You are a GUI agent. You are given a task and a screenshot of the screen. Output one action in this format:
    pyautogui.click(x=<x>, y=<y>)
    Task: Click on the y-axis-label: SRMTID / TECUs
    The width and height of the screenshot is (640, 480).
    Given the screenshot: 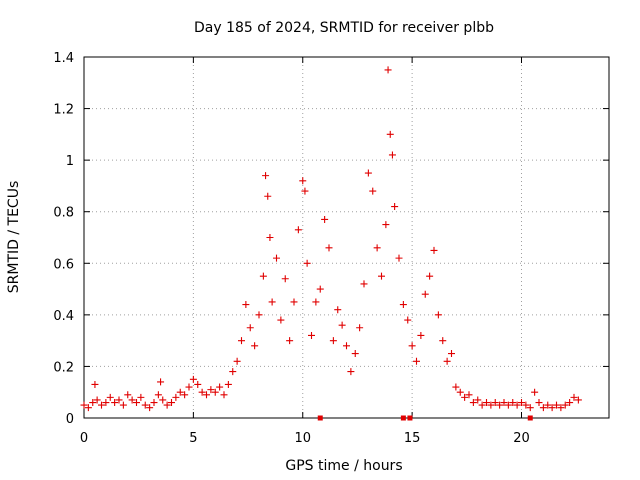 What is the action you would take?
    pyautogui.click(x=14, y=237)
    